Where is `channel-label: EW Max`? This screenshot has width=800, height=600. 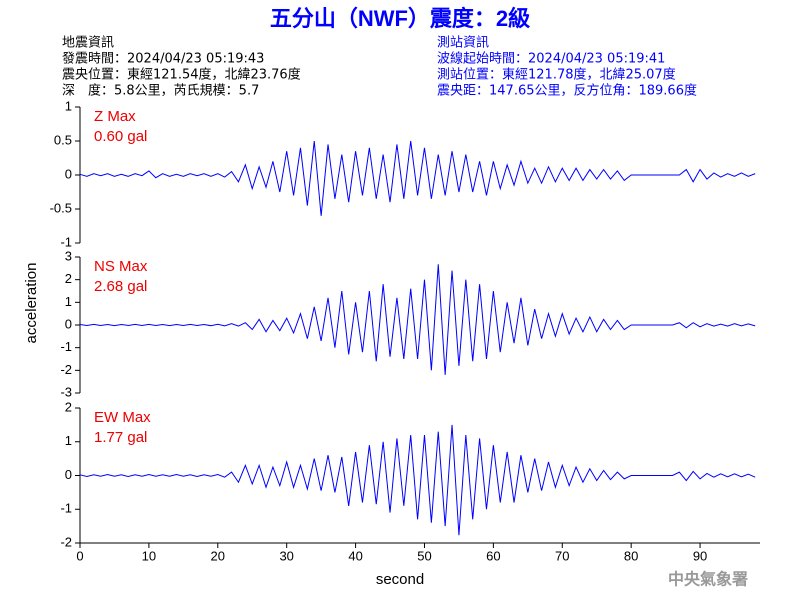
channel-label: EW Max is located at coordinates (122, 417).